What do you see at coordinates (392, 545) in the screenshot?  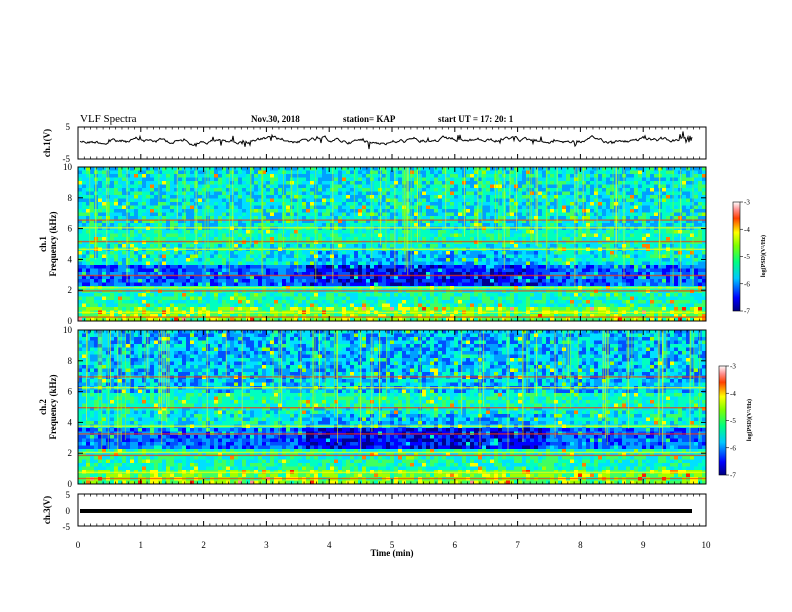 I see `time-tick-label: 5` at bounding box center [392, 545].